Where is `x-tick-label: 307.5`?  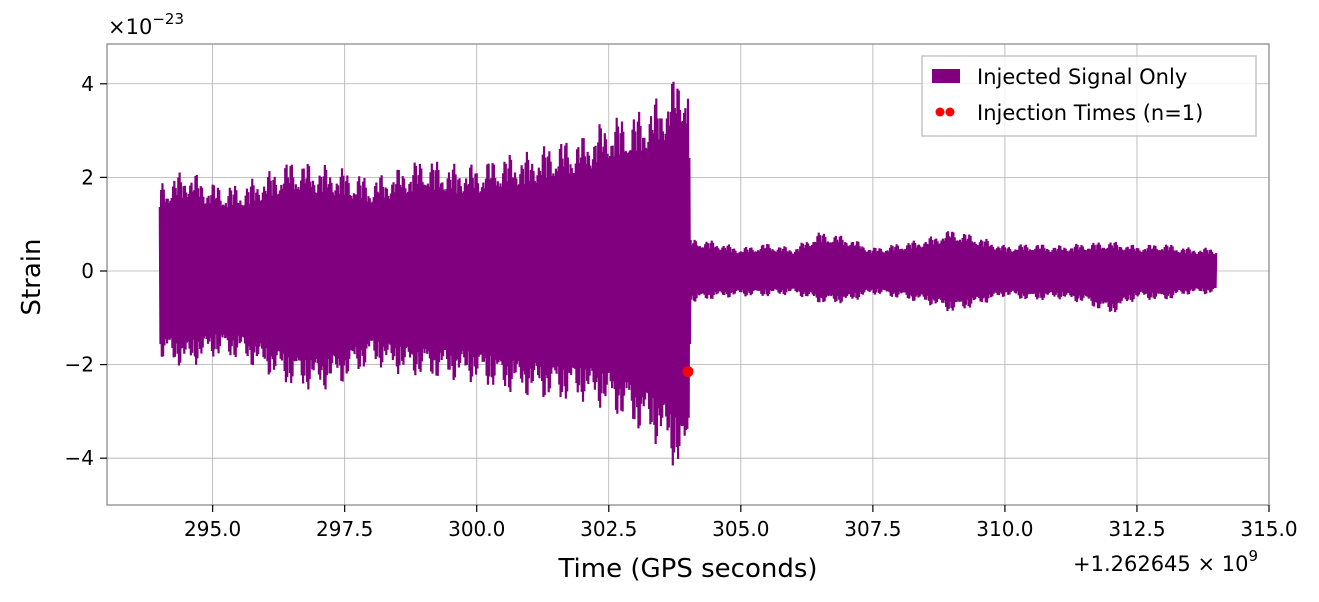
x-tick-label: 307.5 is located at coordinates (872, 529).